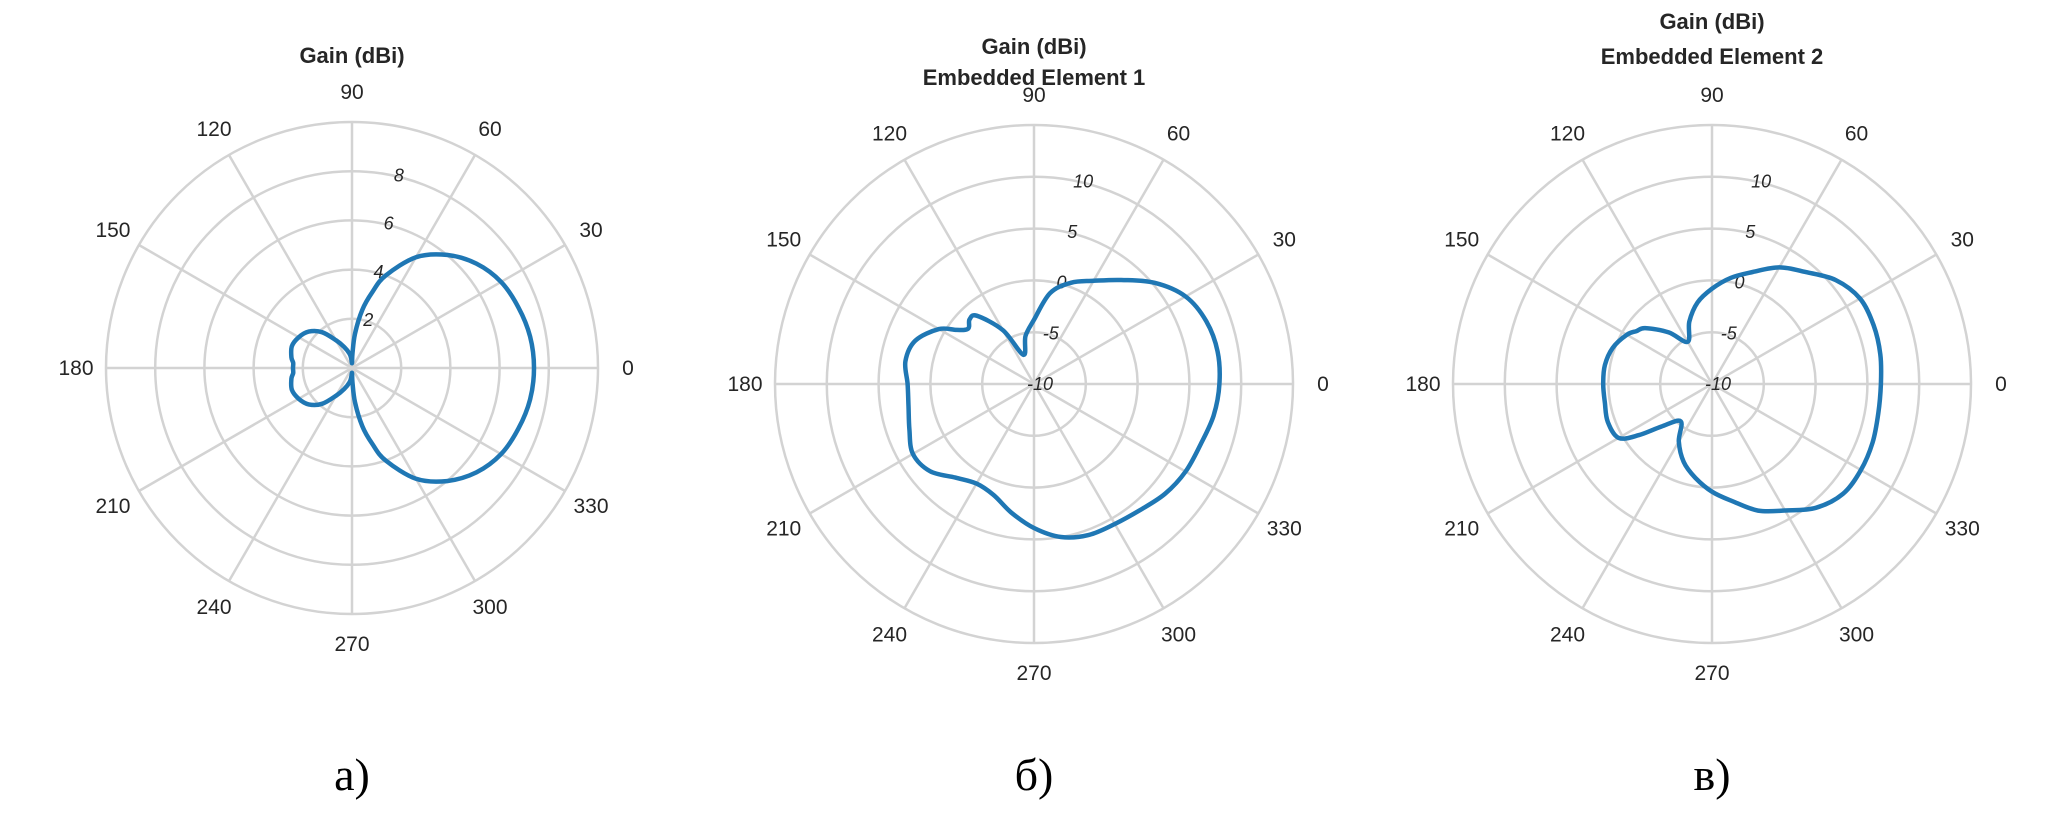  What do you see at coordinates (378, 272) in the screenshot?
I see `radial-tick-label: 4` at bounding box center [378, 272].